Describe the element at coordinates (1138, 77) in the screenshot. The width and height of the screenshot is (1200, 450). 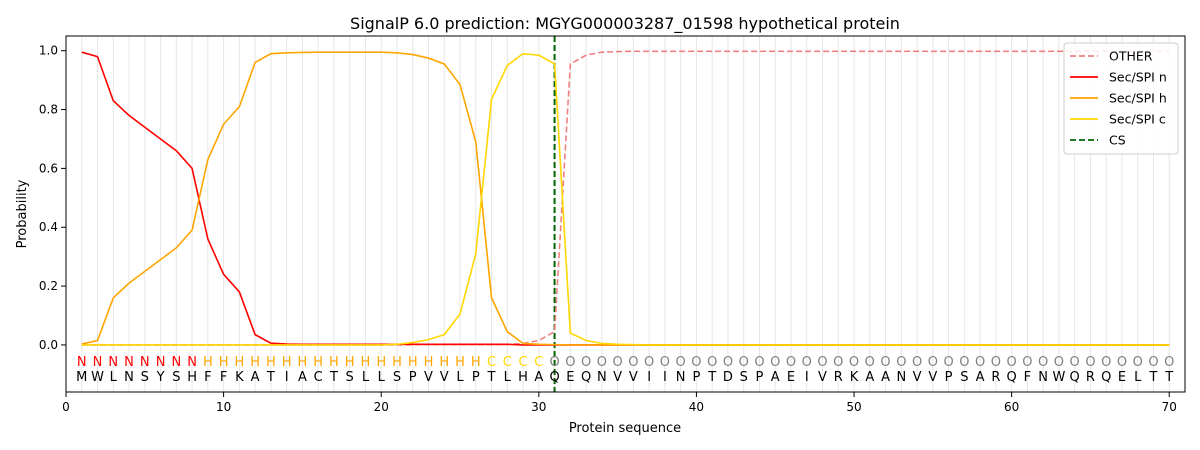
I see `legend-label: Sec/SPI n` at that location.